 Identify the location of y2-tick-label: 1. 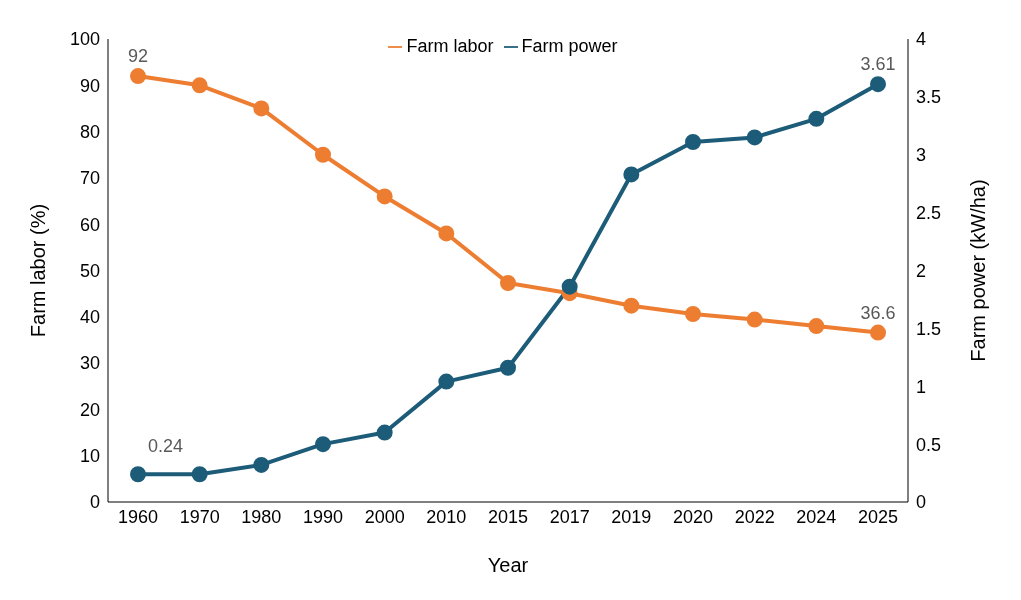
(921, 386).